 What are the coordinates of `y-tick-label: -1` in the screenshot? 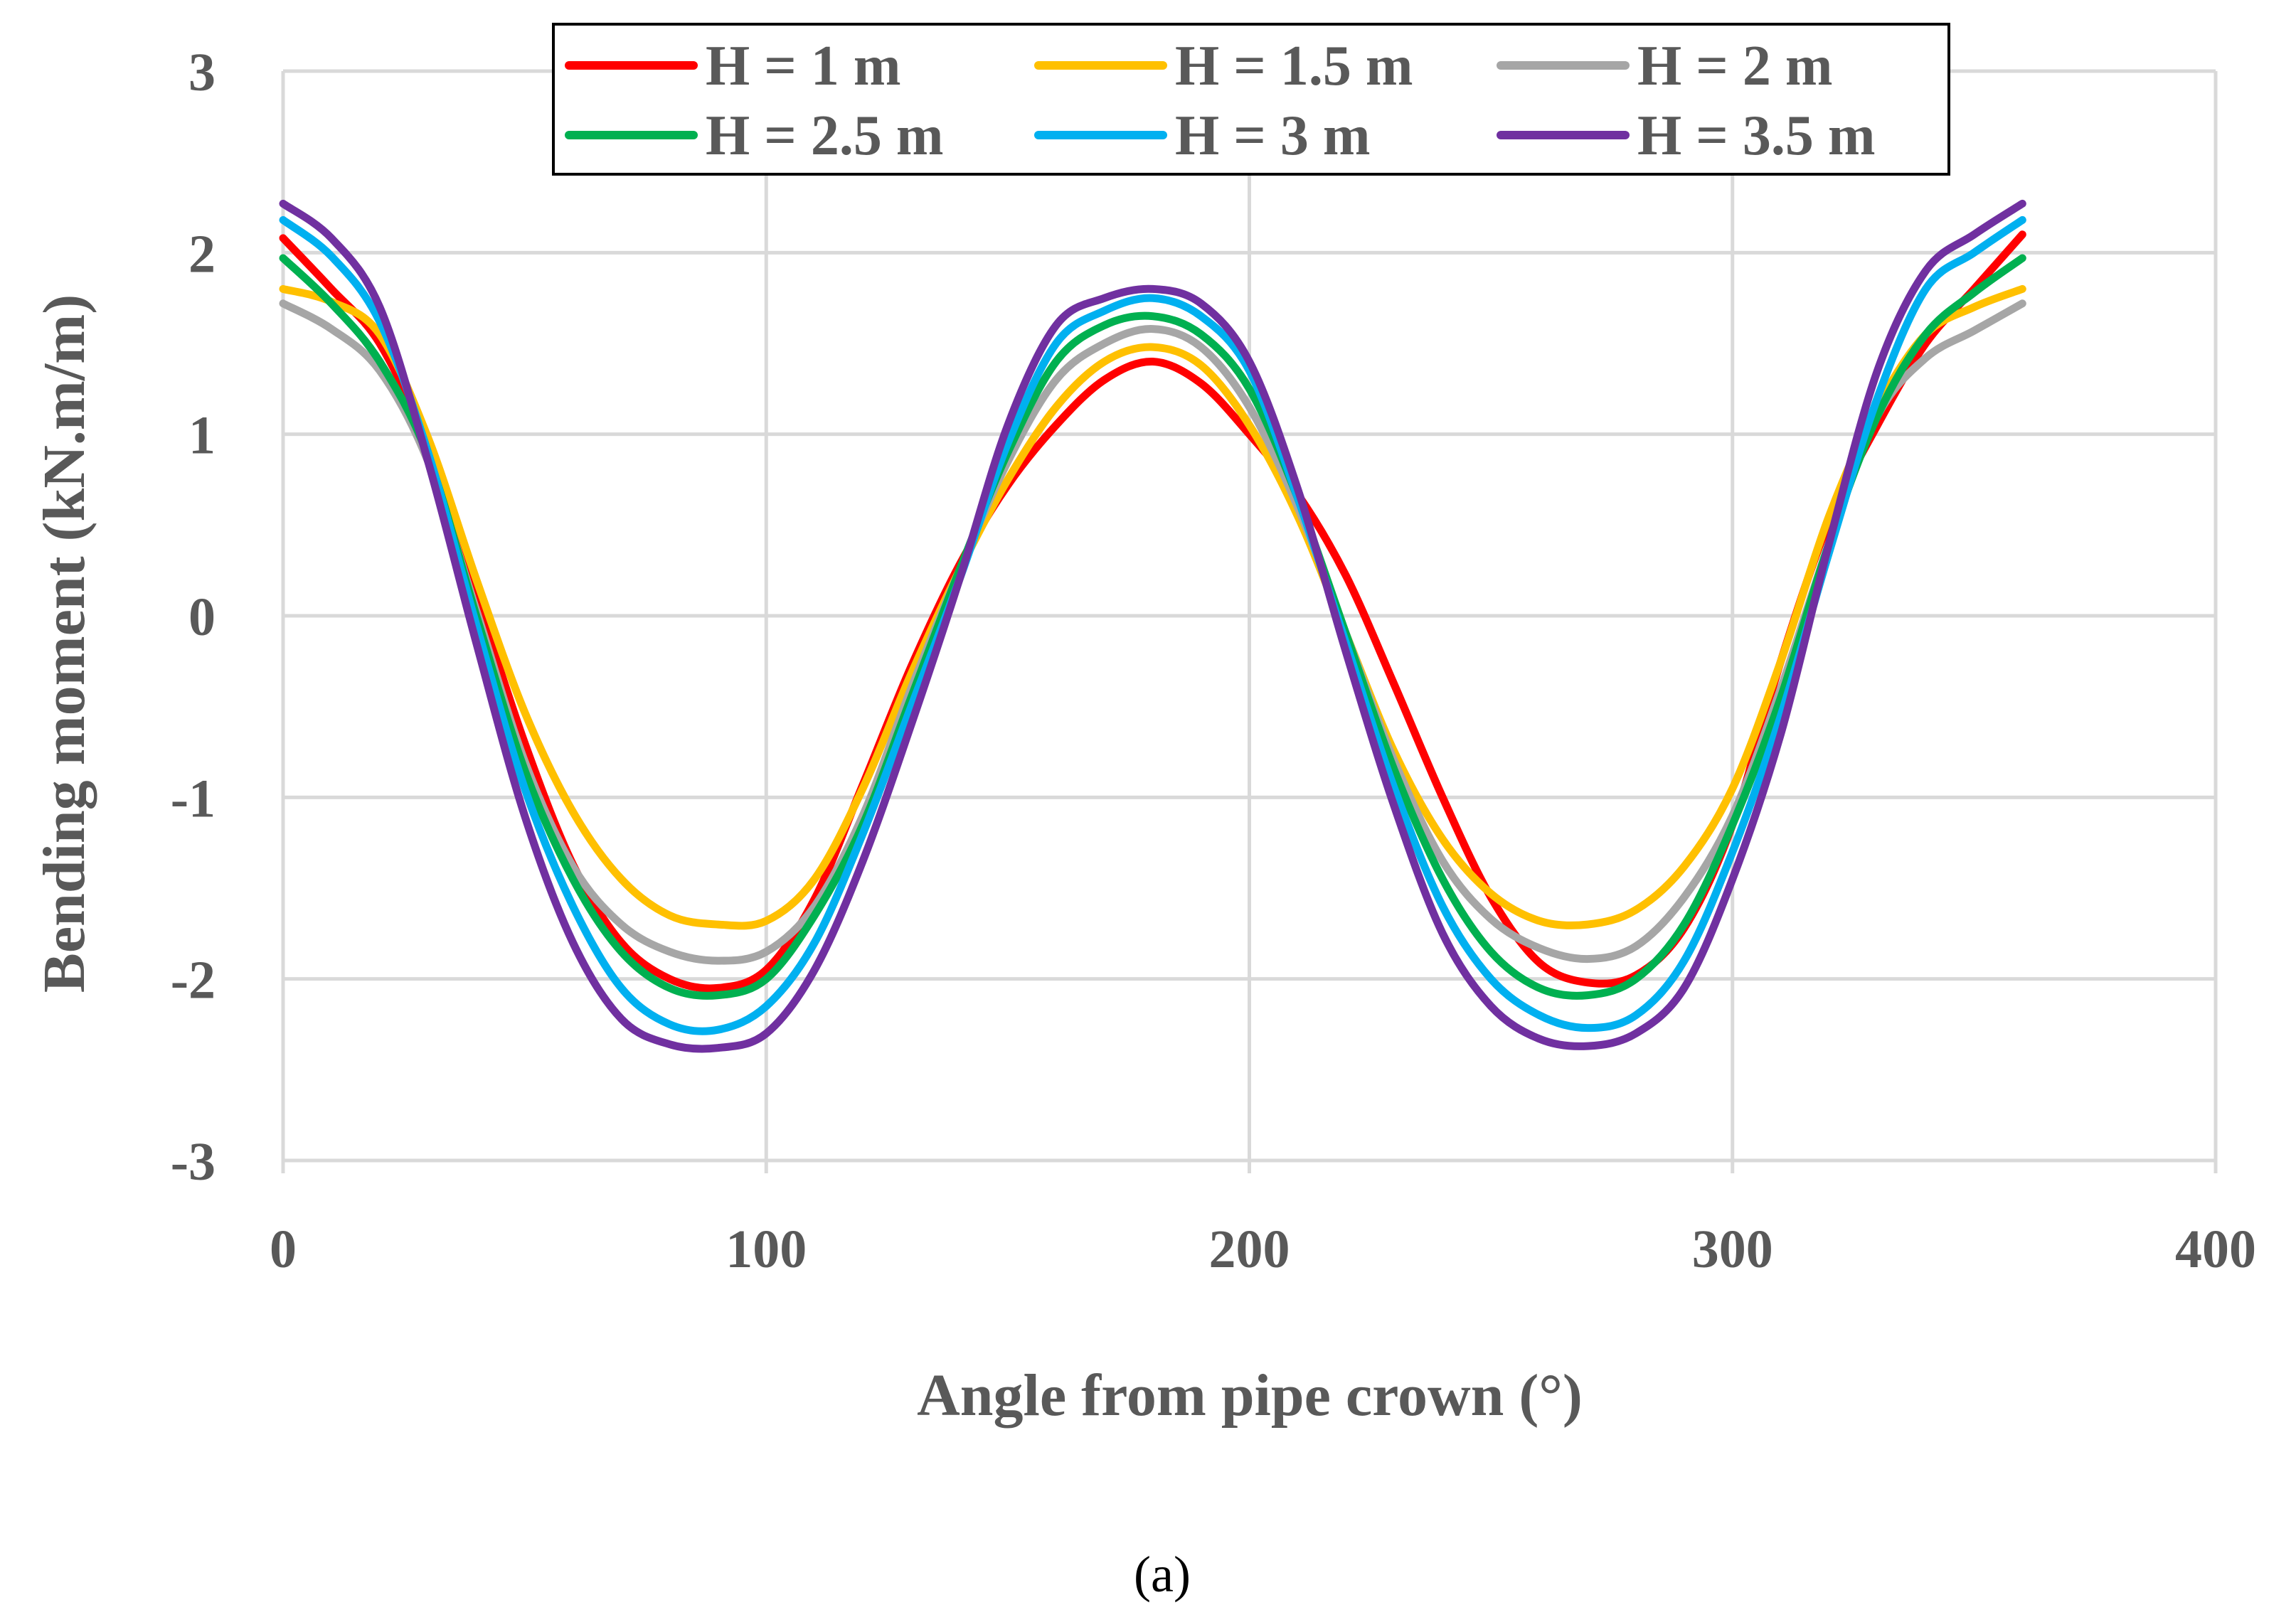 It's located at (194, 799).